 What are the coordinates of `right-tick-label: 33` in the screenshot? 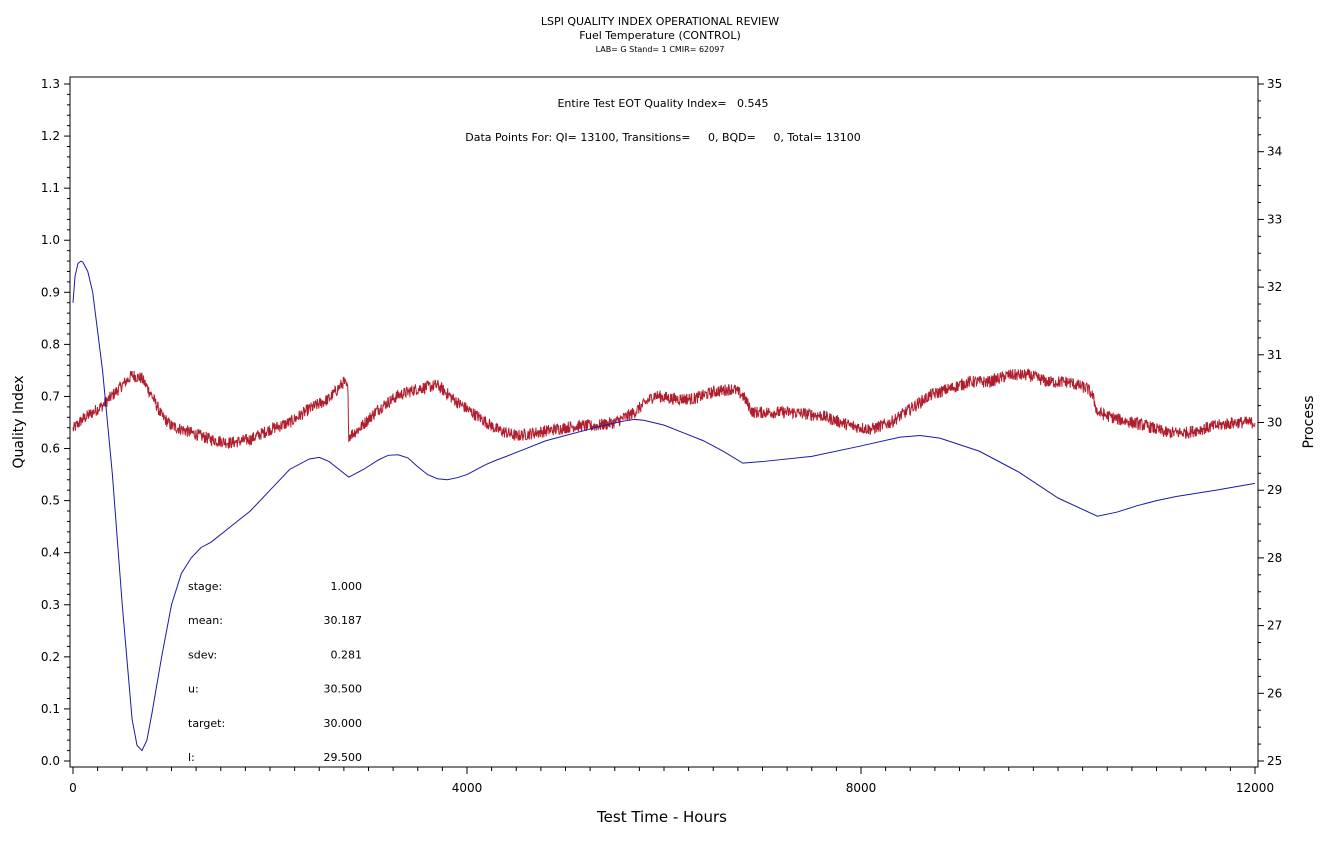 It's located at (1274, 219).